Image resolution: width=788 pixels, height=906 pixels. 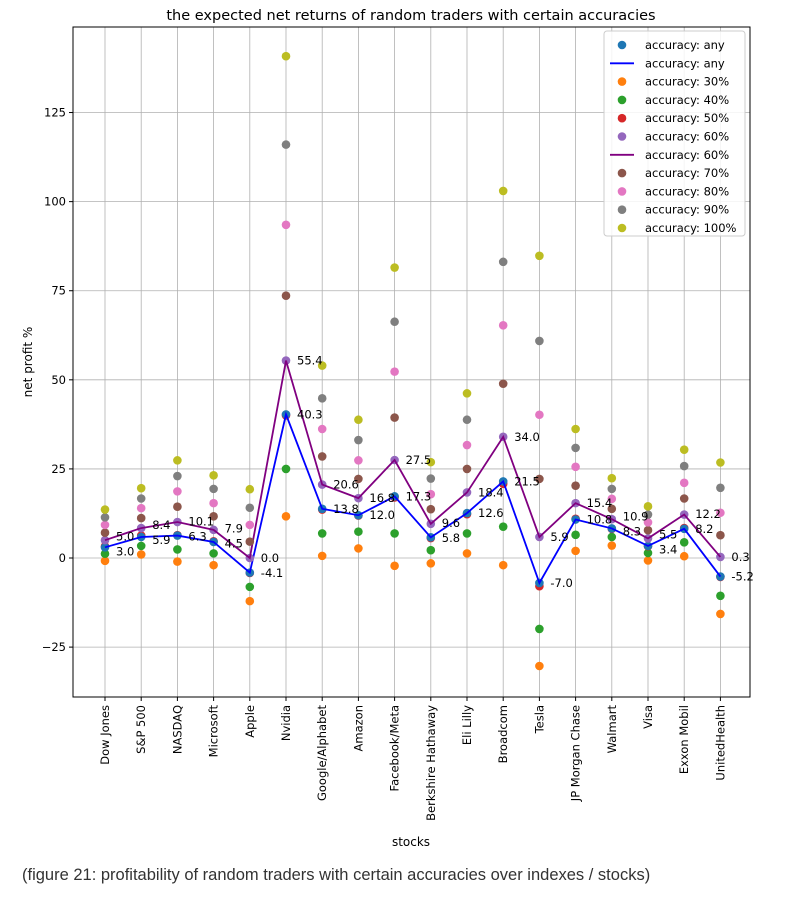 What do you see at coordinates (125, 551) in the screenshot?
I see `data-label: 3.0` at bounding box center [125, 551].